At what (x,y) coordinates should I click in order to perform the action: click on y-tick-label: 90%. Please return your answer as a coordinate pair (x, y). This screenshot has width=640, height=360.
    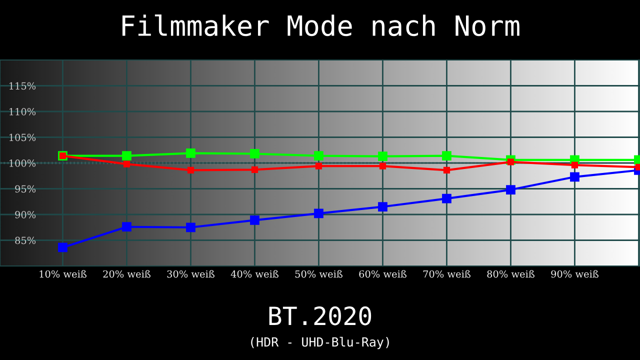
    Looking at the image, I should click on (25, 214).